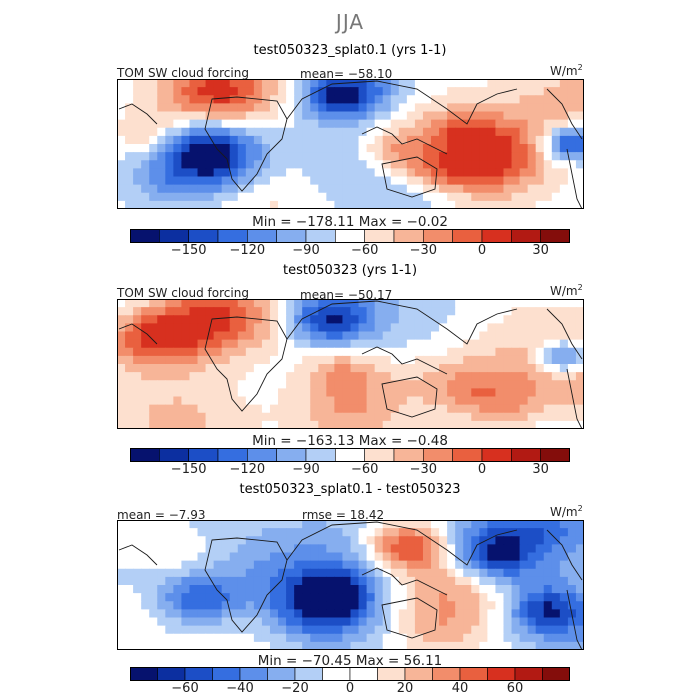 The height and width of the screenshot is (700, 700). What do you see at coordinates (350, 661) in the screenshot?
I see `panel3-min-max: Min = −70.45 Max = 56.11` at bounding box center [350, 661].